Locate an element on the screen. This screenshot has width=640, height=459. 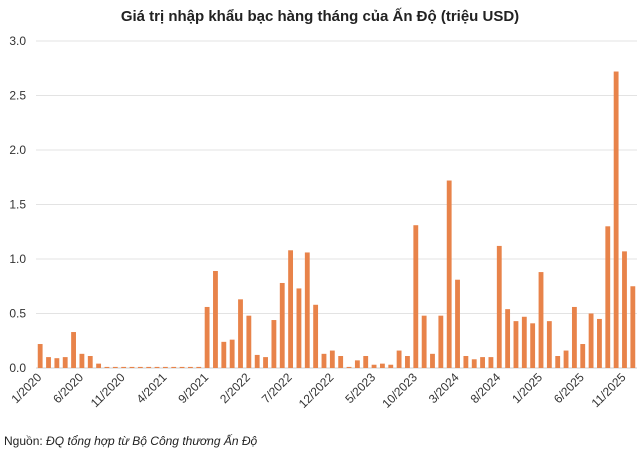
x-tick-label: 11/2025 is located at coordinates (609, 390).